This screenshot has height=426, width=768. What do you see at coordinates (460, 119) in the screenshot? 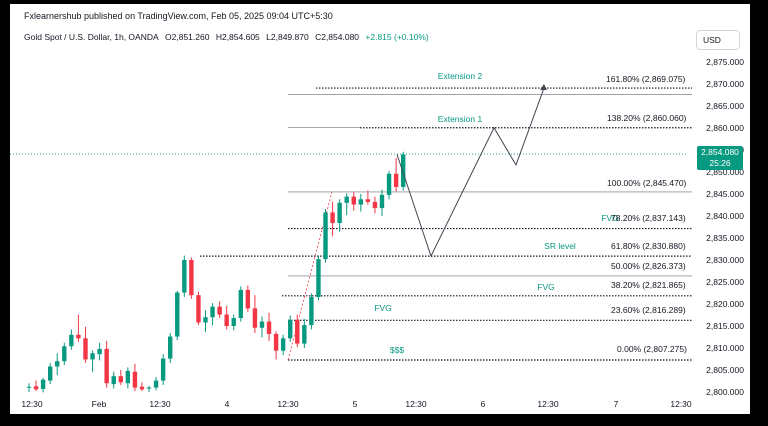
I see `extension-1-label: Extension 1` at bounding box center [460, 119].